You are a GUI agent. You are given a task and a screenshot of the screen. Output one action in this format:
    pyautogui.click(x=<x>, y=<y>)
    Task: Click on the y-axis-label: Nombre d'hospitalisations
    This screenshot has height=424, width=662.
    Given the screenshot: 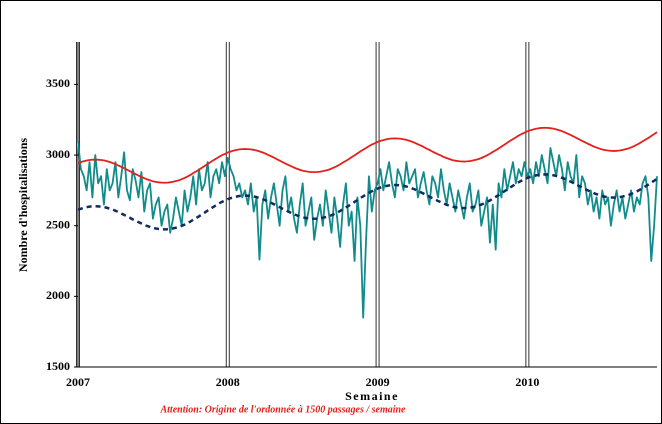 What is the action you would take?
    pyautogui.click(x=23, y=205)
    